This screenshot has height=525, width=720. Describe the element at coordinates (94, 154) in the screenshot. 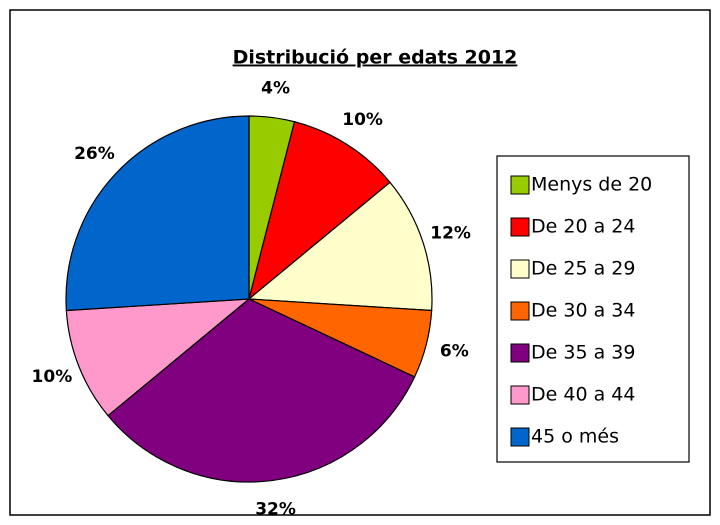

I see `data-label: 26%` at that location.